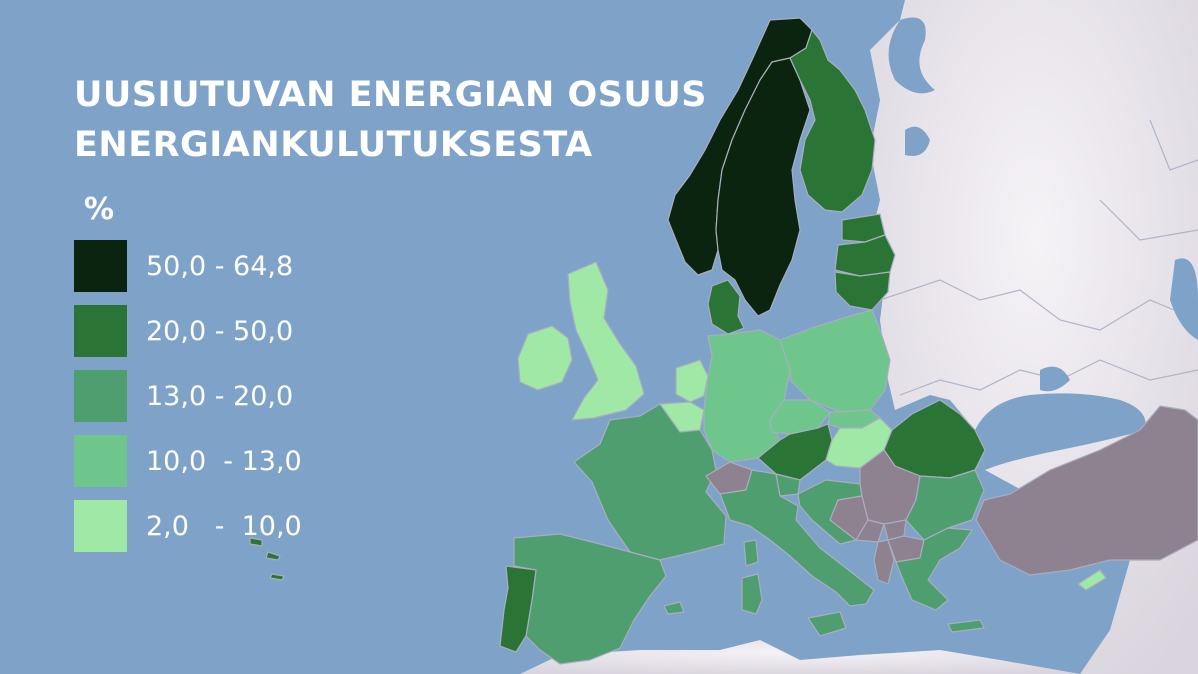 Image resolution: width=1198 pixels, height=674 pixels. What do you see at coordinates (911, 55) in the screenshot?
I see `white-sea` at bounding box center [911, 55].